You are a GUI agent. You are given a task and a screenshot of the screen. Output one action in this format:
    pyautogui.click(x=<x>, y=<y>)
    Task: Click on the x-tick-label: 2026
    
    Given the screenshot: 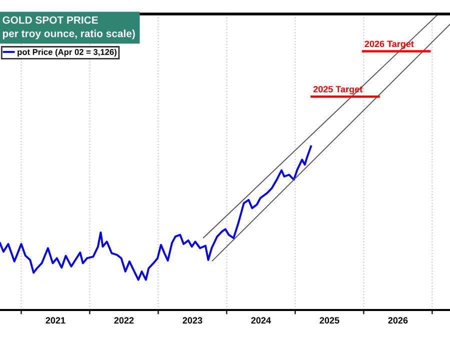 What is the action you would take?
    pyautogui.click(x=398, y=320)
    